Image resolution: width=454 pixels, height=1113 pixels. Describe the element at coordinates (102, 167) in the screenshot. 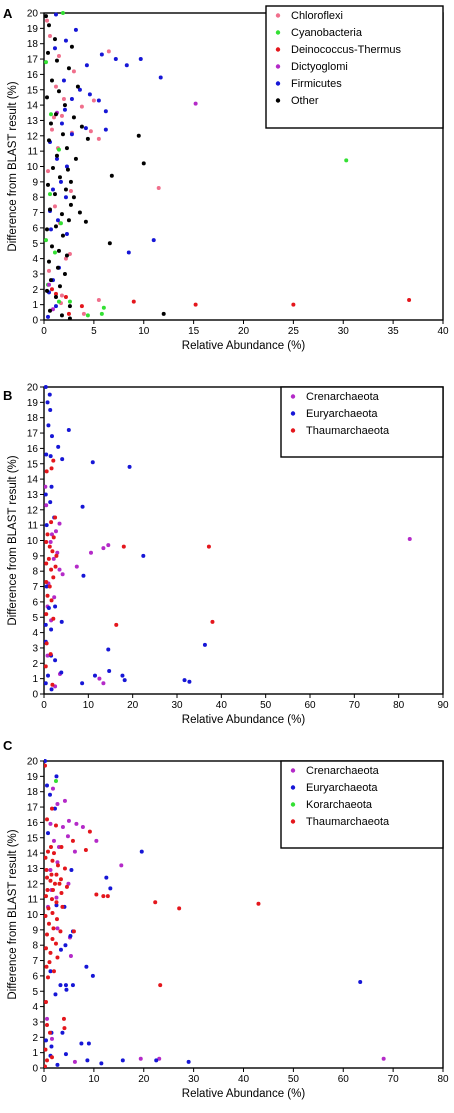

I see `series-chloroflexi` at that location.